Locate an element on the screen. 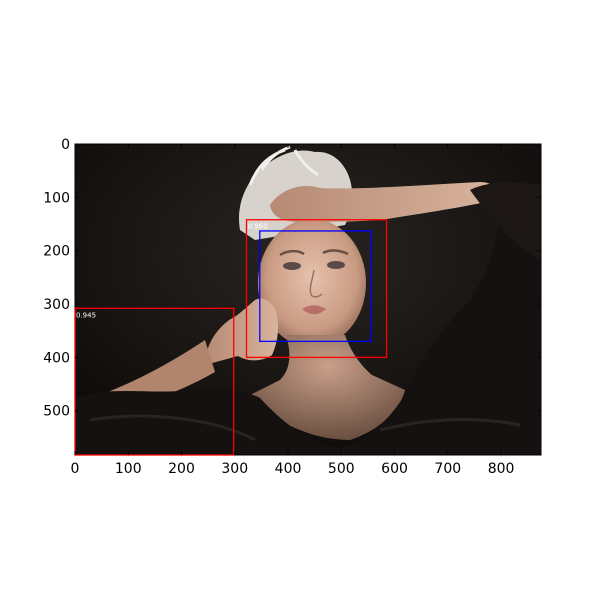 Image resolution: width=600 pixels, height=600 pixels. x-tick-label: 100 is located at coordinates (128, 469).